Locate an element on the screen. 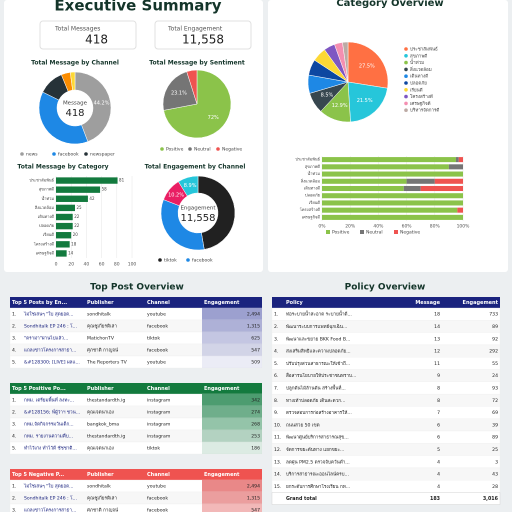 The height and width of the screenshot is (512, 512). table-cell: 6 is located at coordinates (438, 425).